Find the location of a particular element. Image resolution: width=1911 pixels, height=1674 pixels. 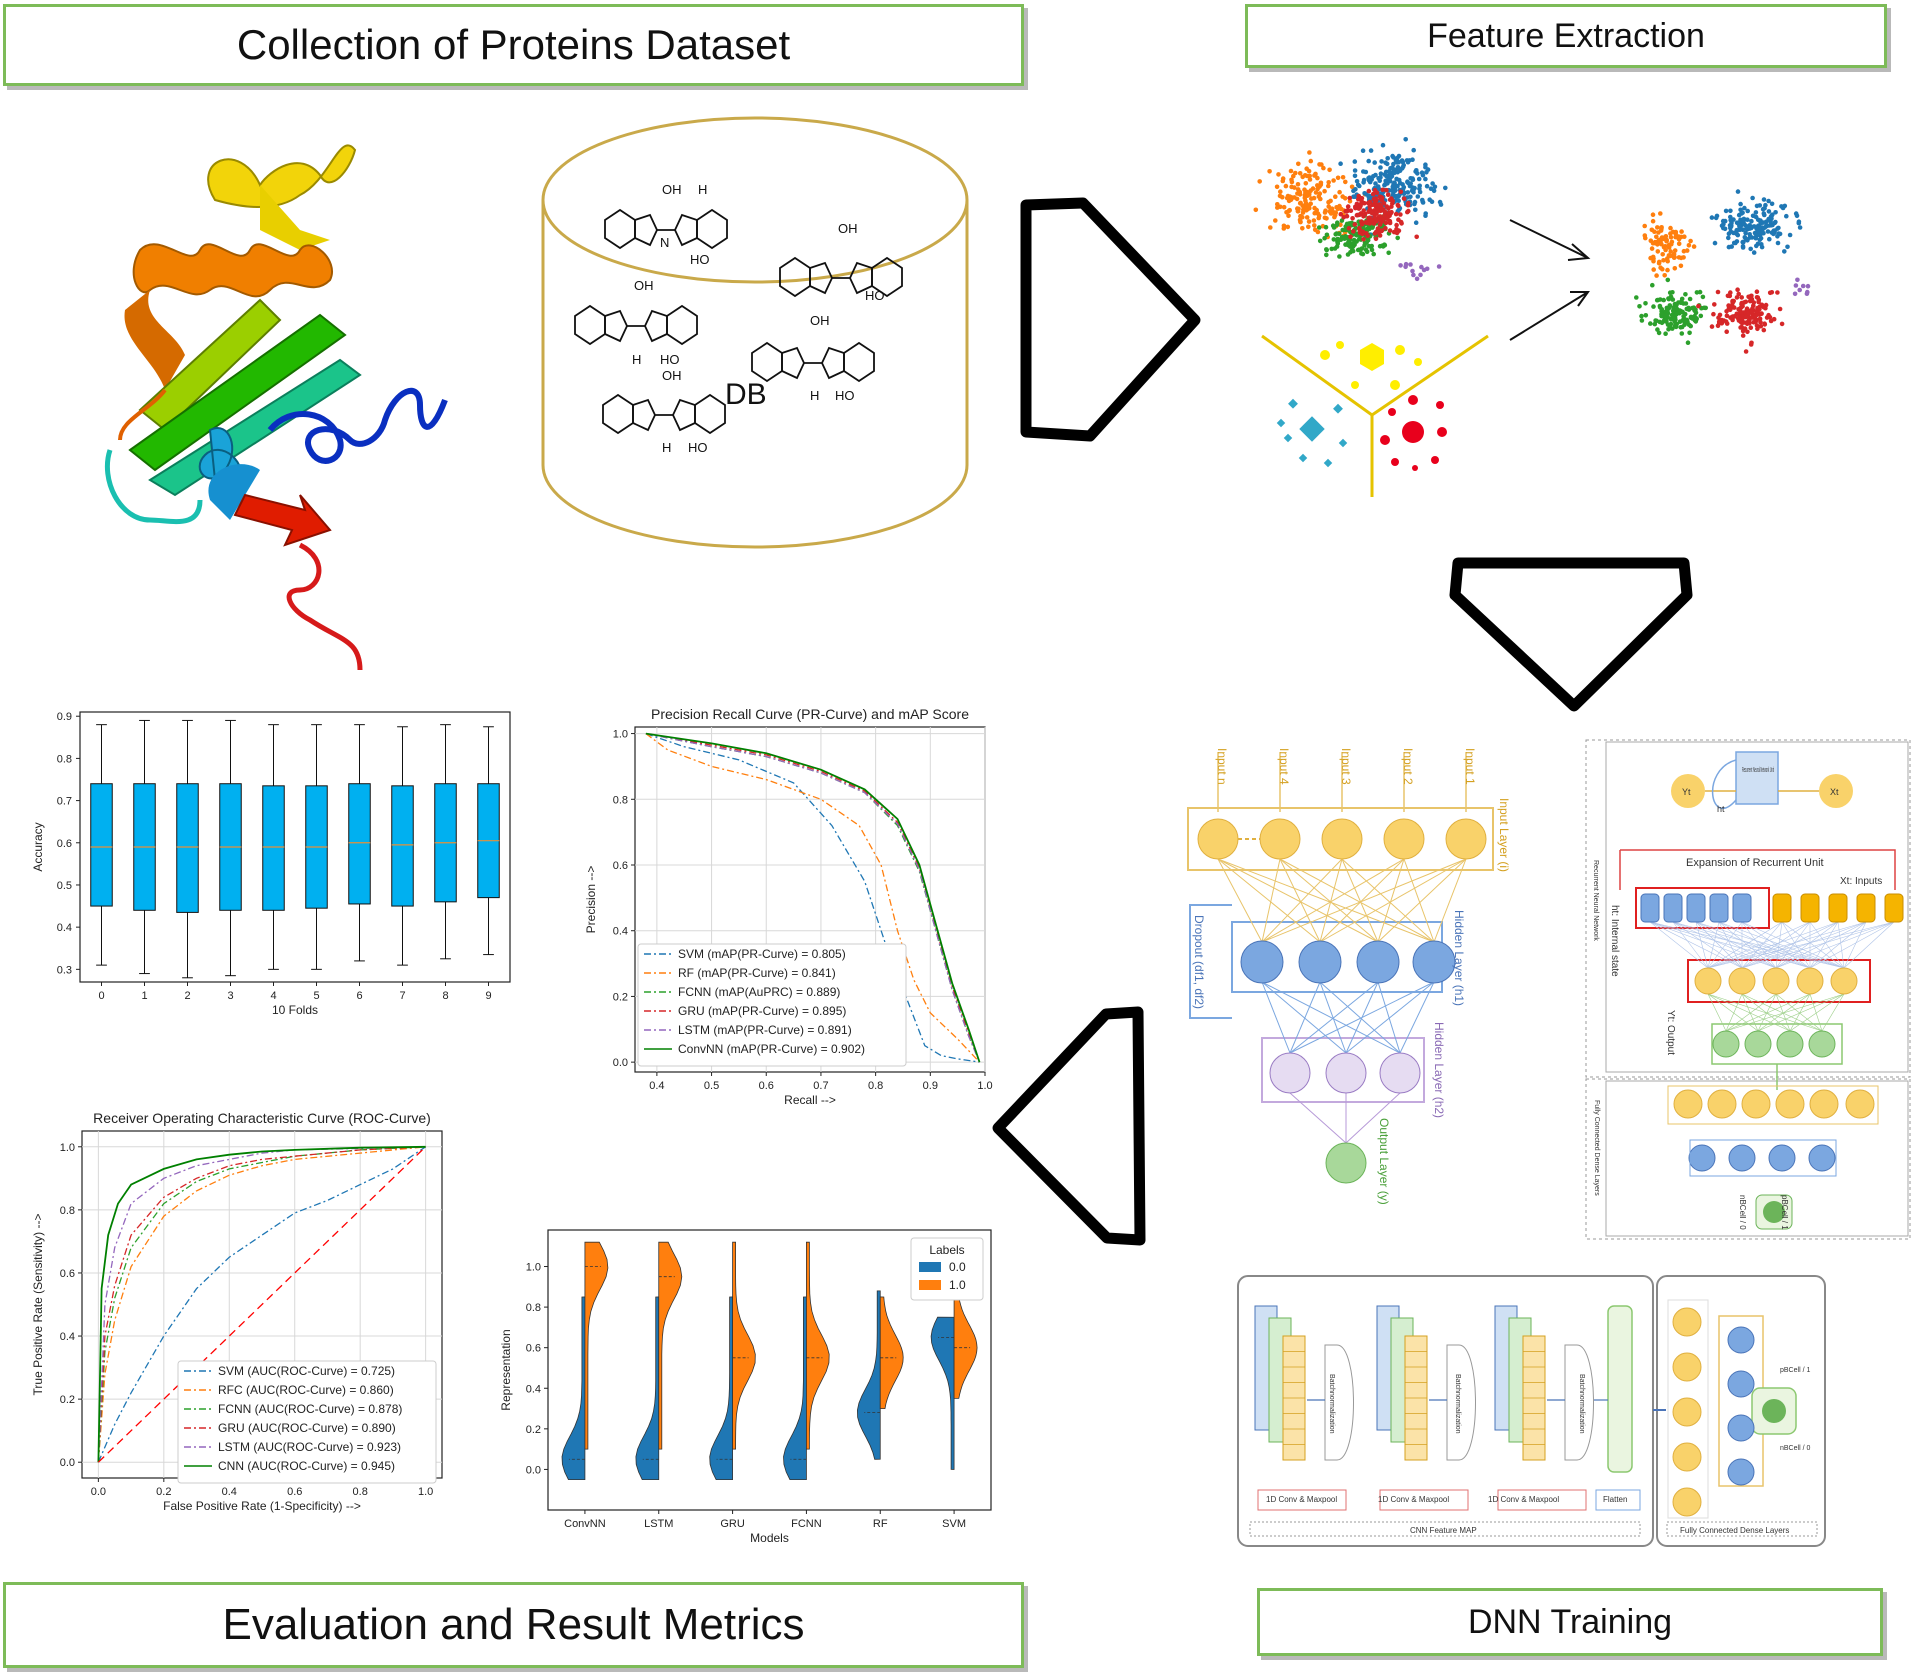

fc-box is located at coordinates (1763, 1158).